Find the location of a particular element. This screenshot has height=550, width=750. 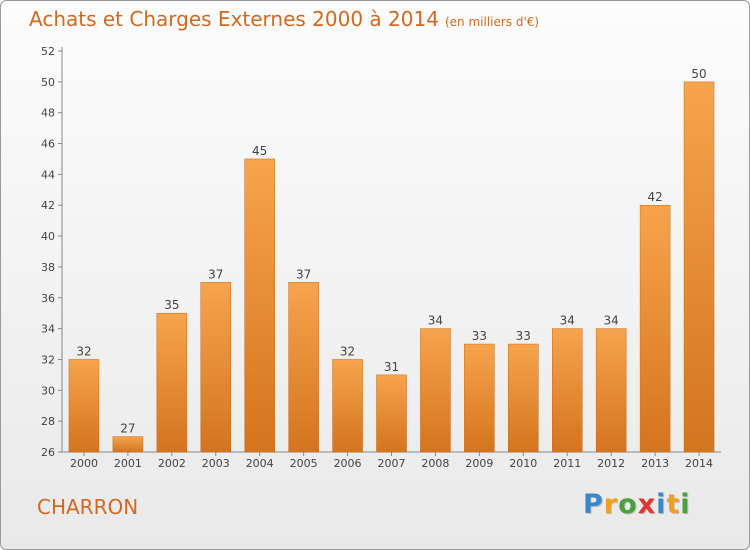

logo-letter: x is located at coordinates (647, 504).